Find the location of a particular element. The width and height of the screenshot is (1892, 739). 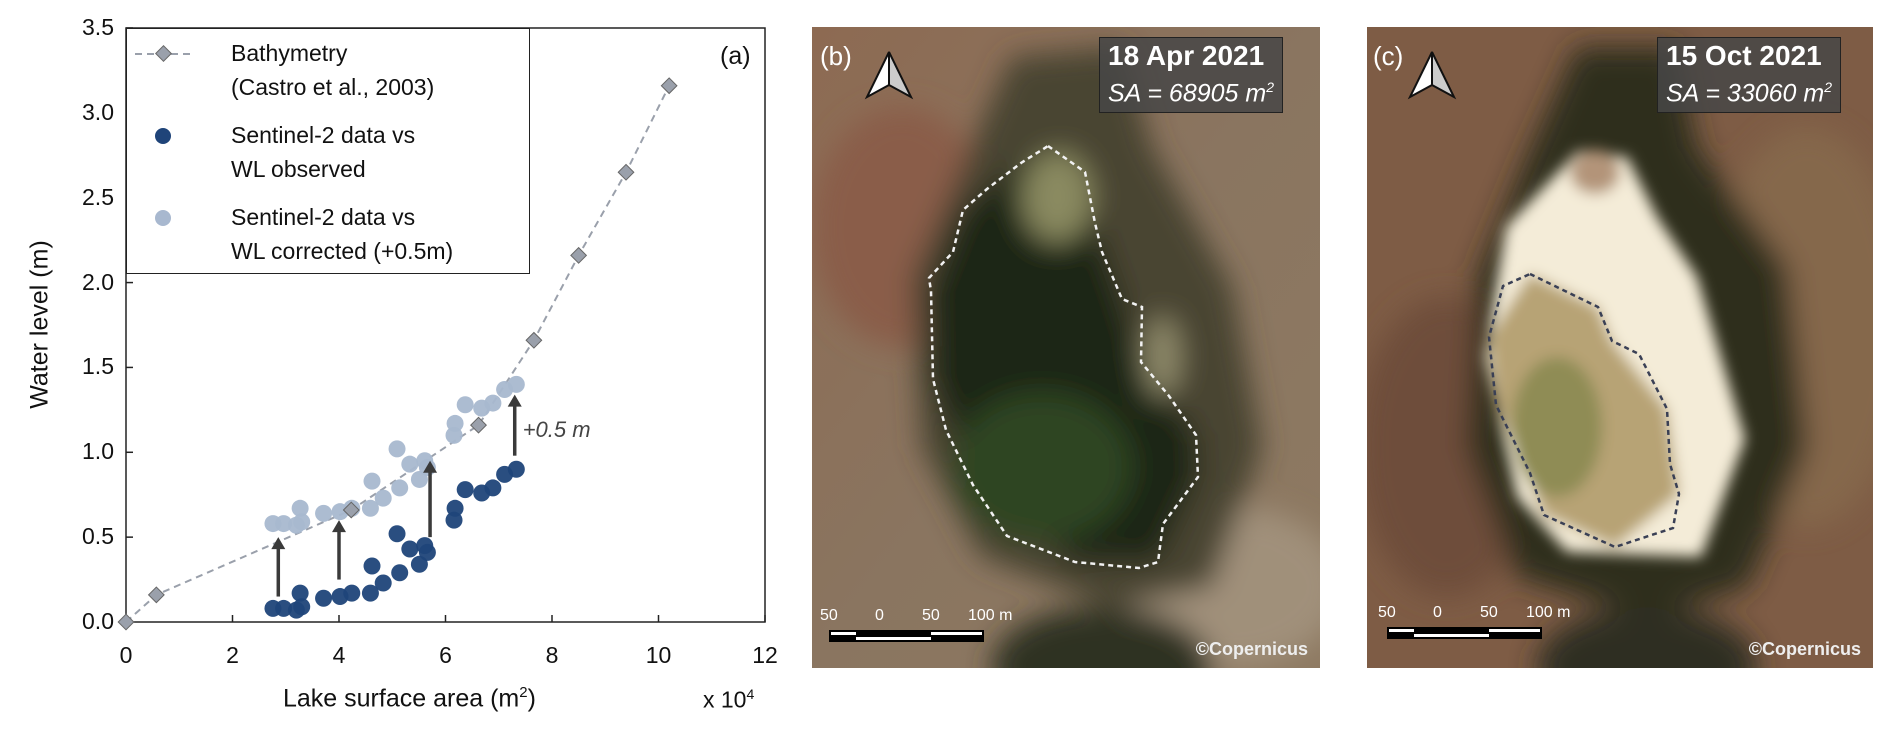

lake-outline-c is located at coordinates (1584, 410).